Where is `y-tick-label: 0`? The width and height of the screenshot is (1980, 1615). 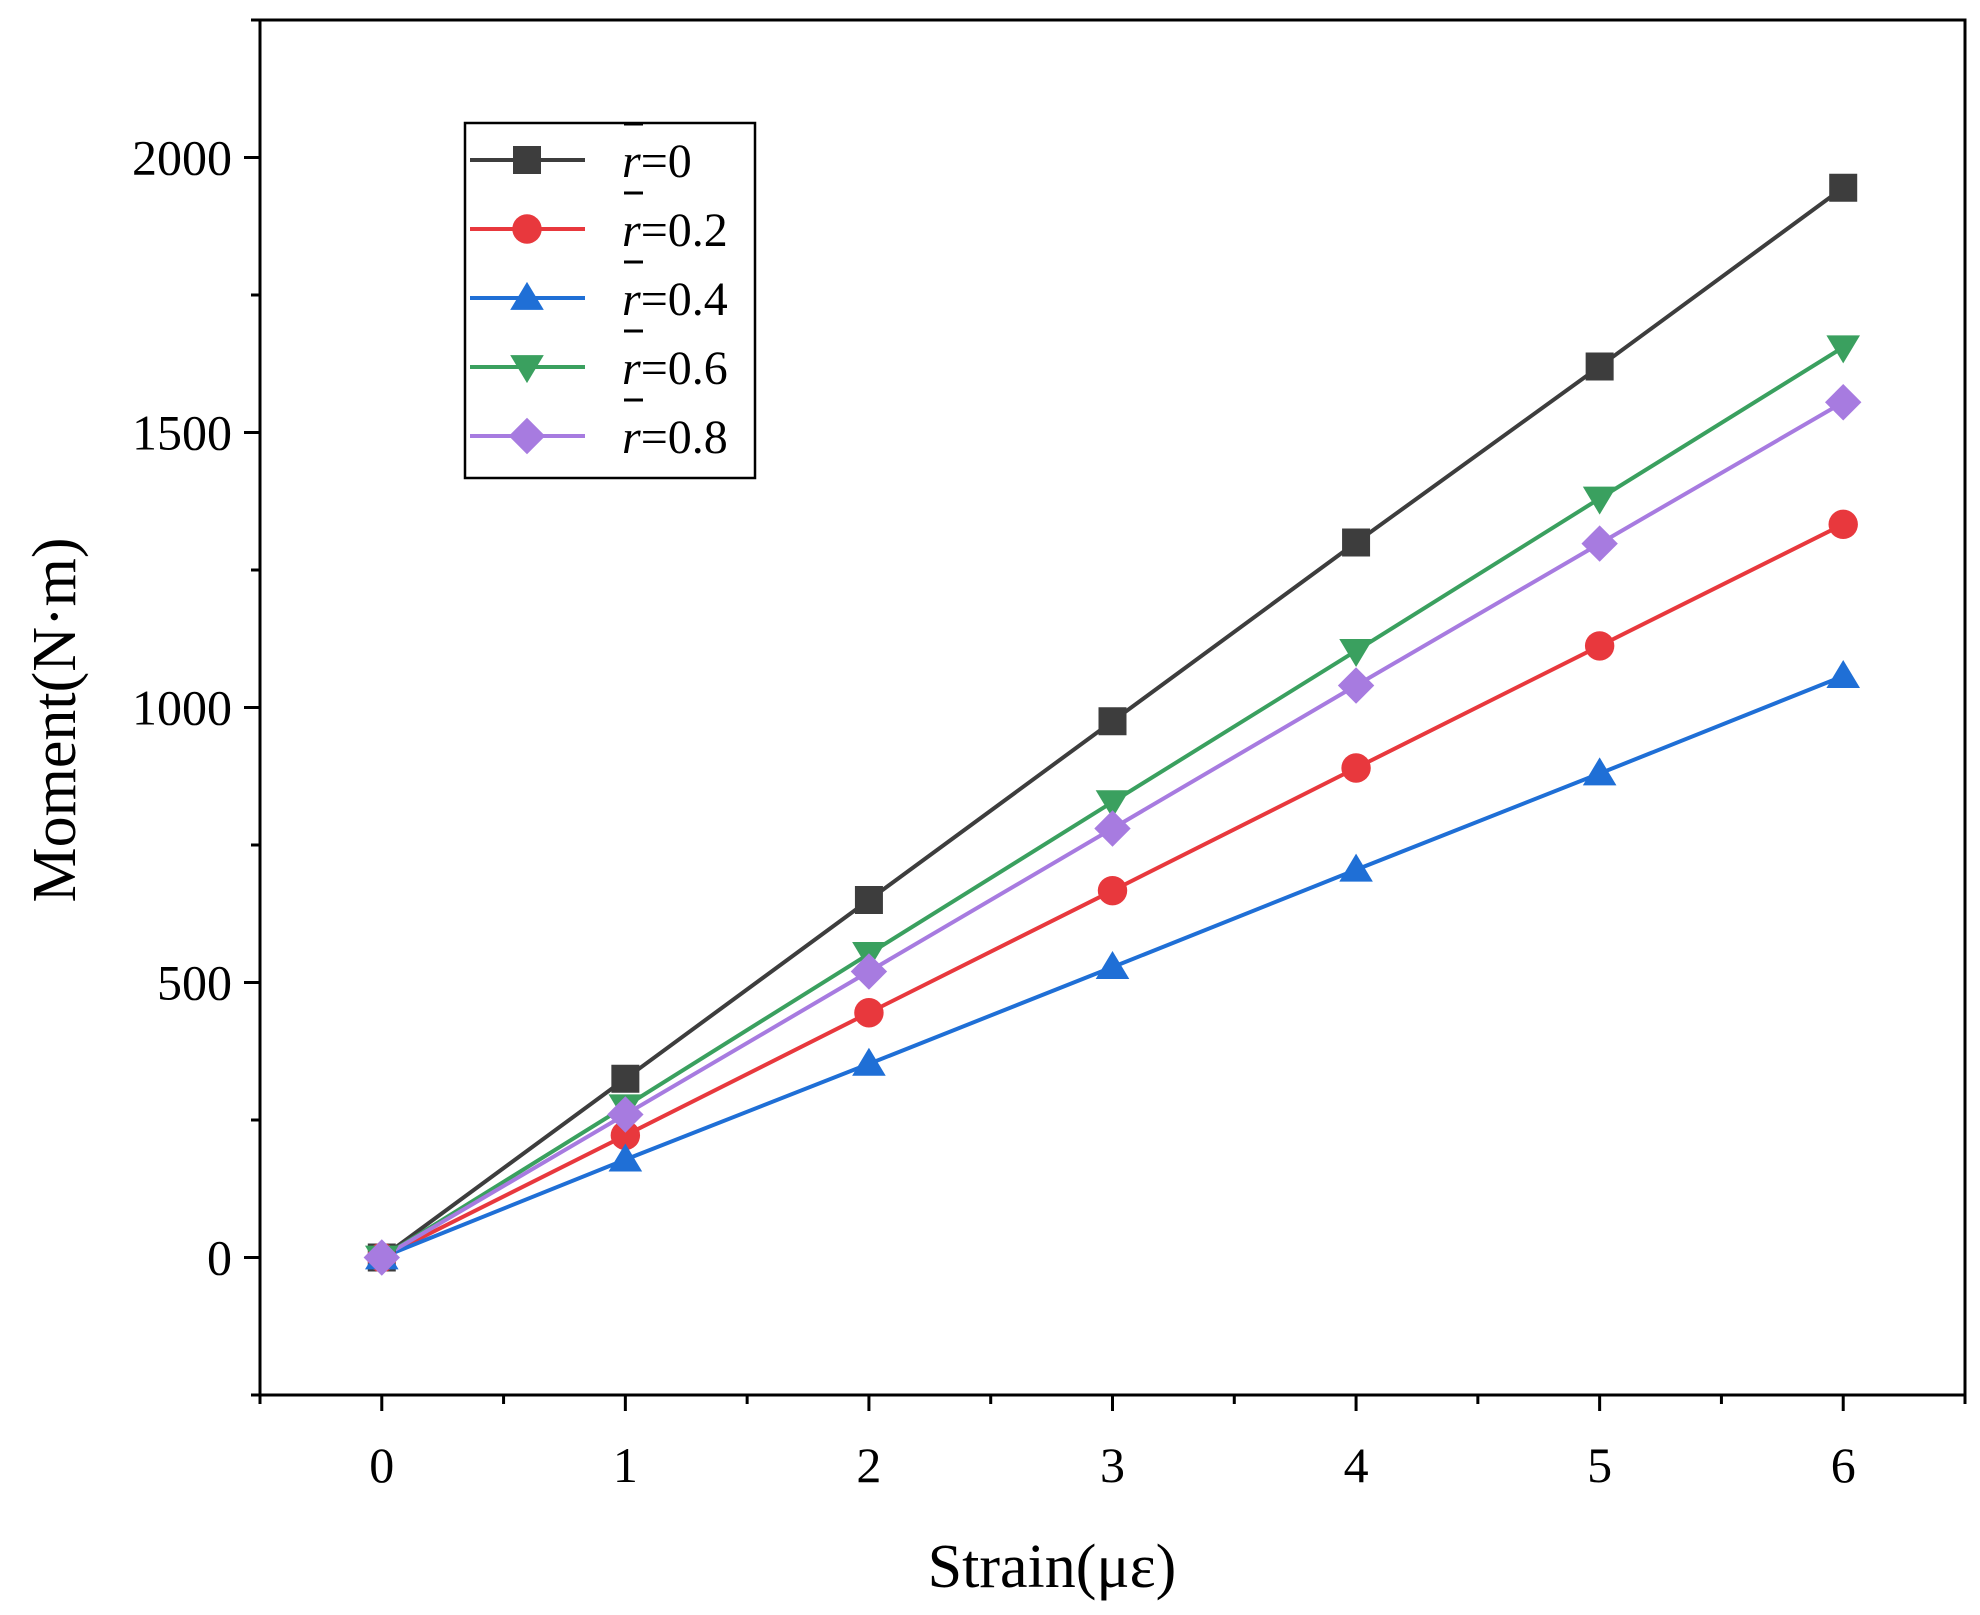 y-tick-label: 0 is located at coordinates (219, 1258).